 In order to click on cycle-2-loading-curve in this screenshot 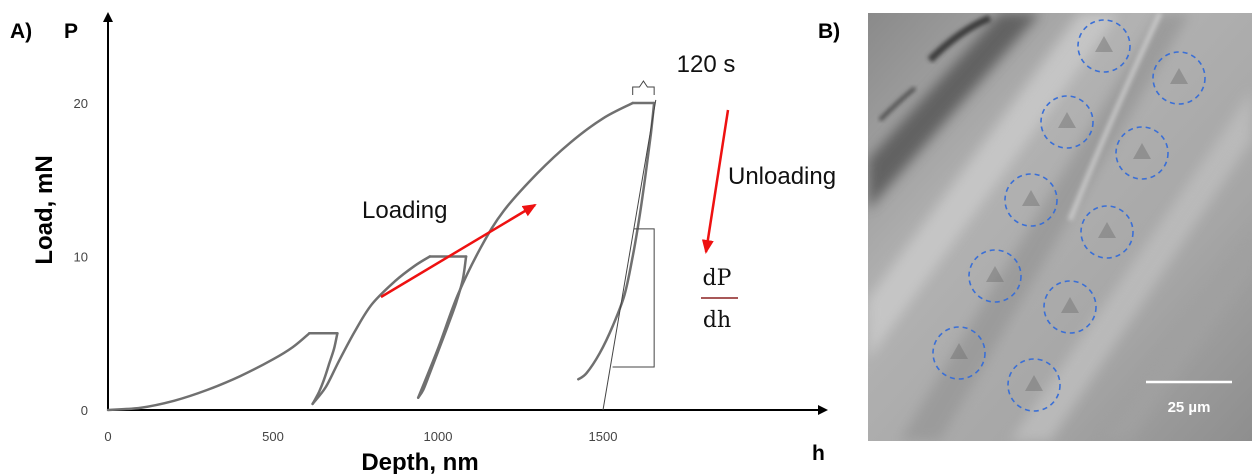, I will do `click(371, 330)`.